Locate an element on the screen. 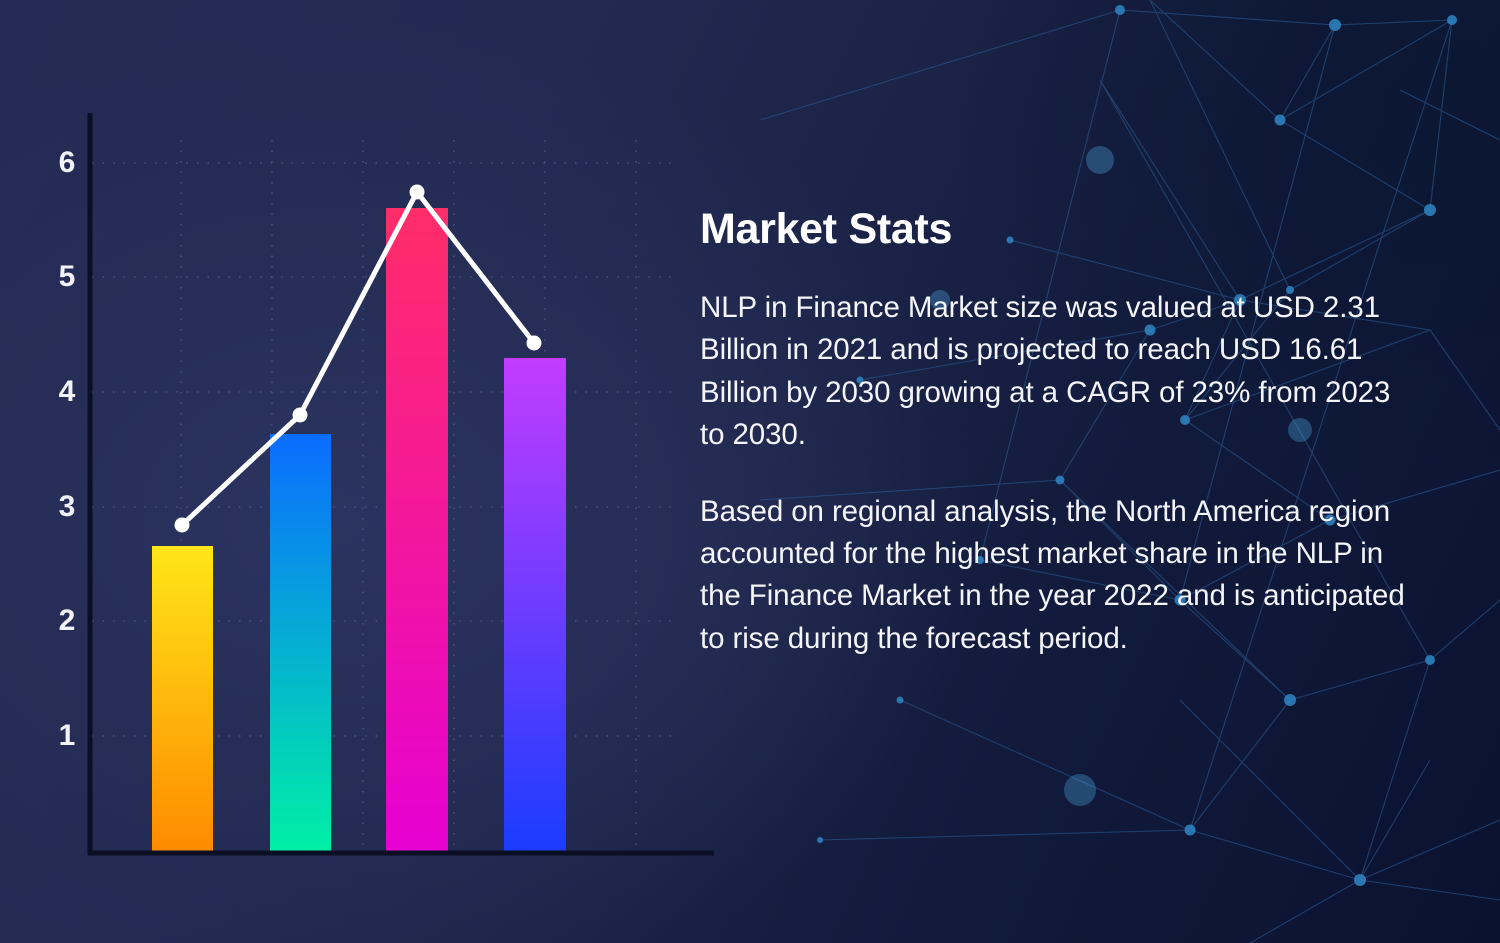  y-axis-ticks: 6 5 4 3 2 1 is located at coordinates (67, 449).